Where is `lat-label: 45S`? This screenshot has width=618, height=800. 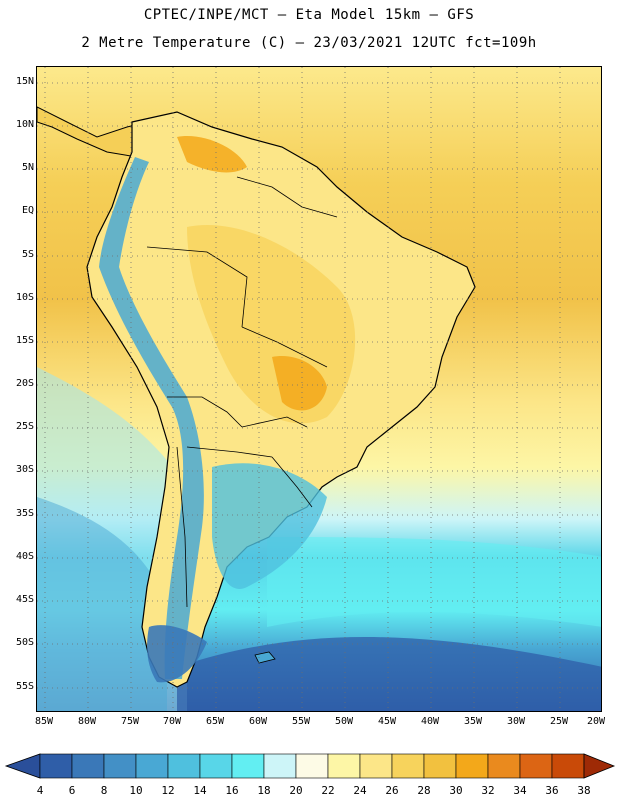 lat-label: 45S is located at coordinates (24, 599).